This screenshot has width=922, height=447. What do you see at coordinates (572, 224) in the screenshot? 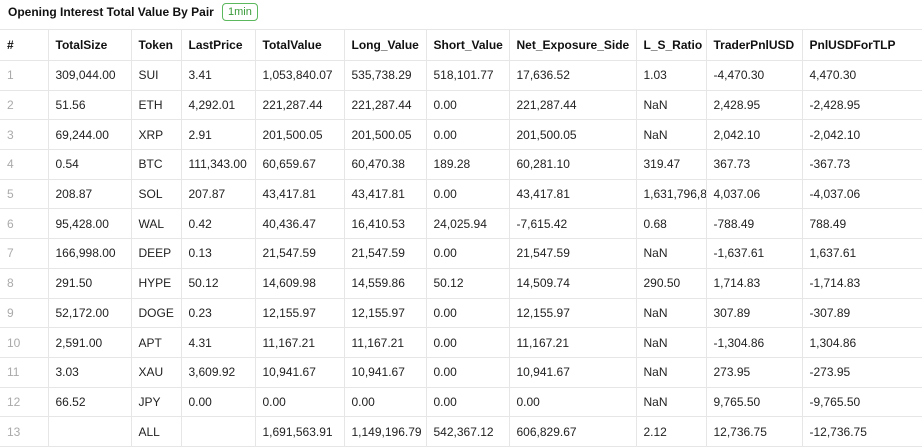
I see `table-cell: -7,615.42` at bounding box center [572, 224].